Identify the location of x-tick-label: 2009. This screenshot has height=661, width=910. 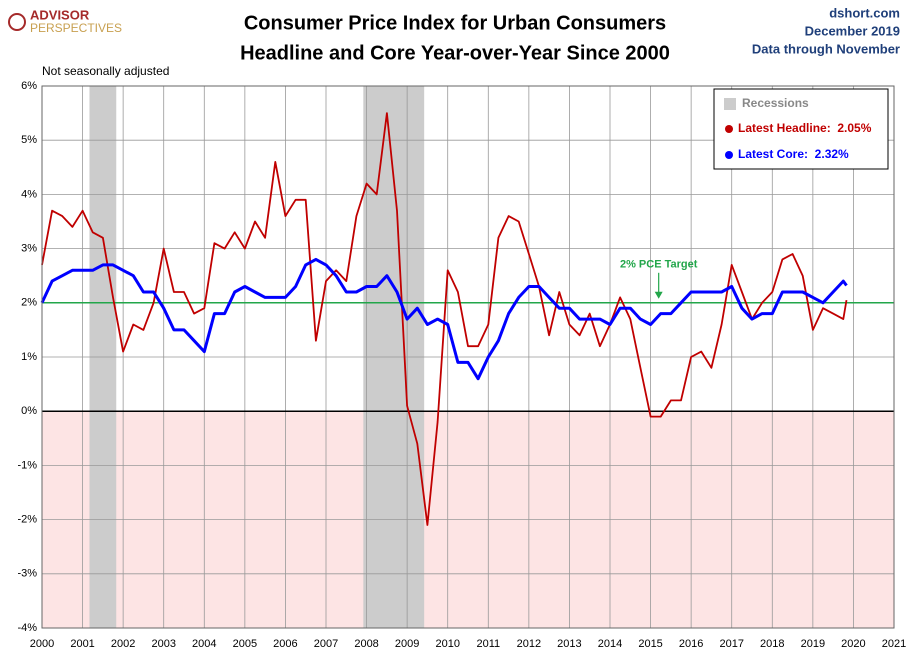
(407, 644).